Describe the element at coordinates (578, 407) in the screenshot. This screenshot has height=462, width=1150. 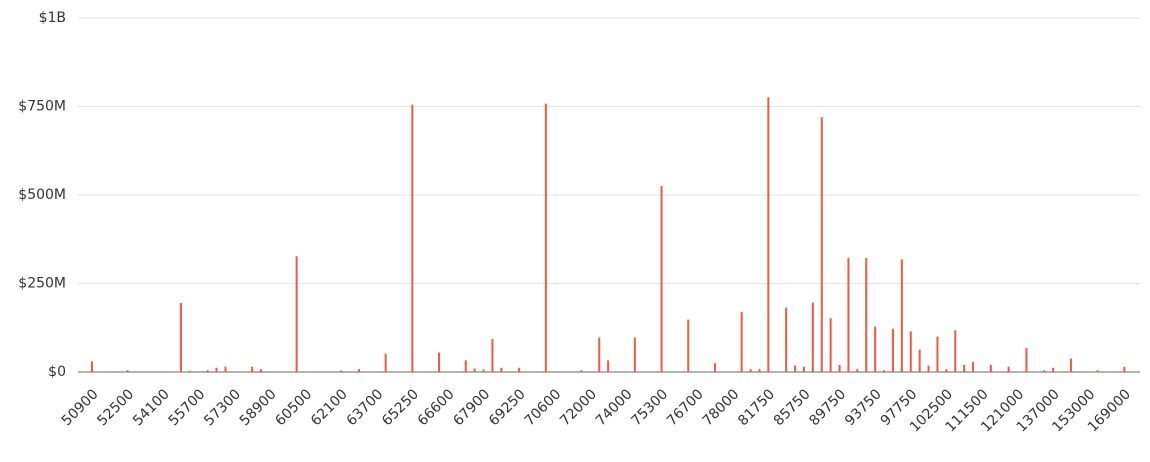
I see `x-tick-label: 72000` at that location.